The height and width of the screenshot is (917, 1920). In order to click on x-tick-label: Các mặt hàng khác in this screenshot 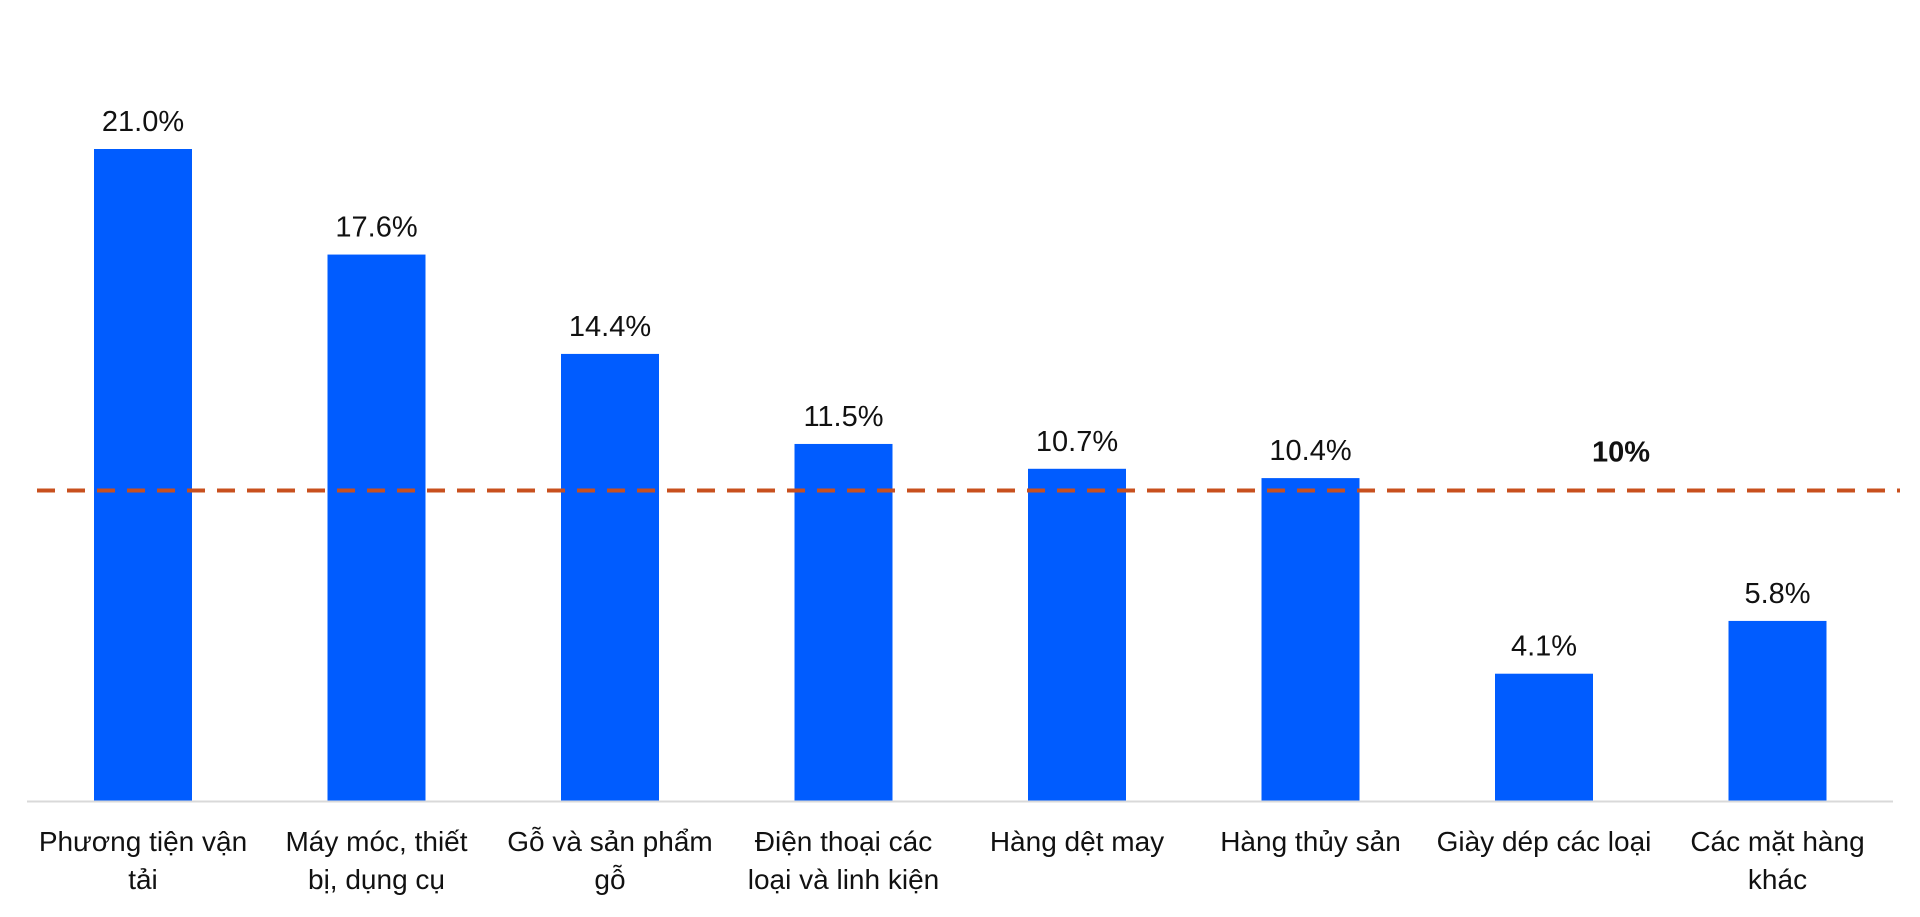, I will do `click(1777, 860)`.